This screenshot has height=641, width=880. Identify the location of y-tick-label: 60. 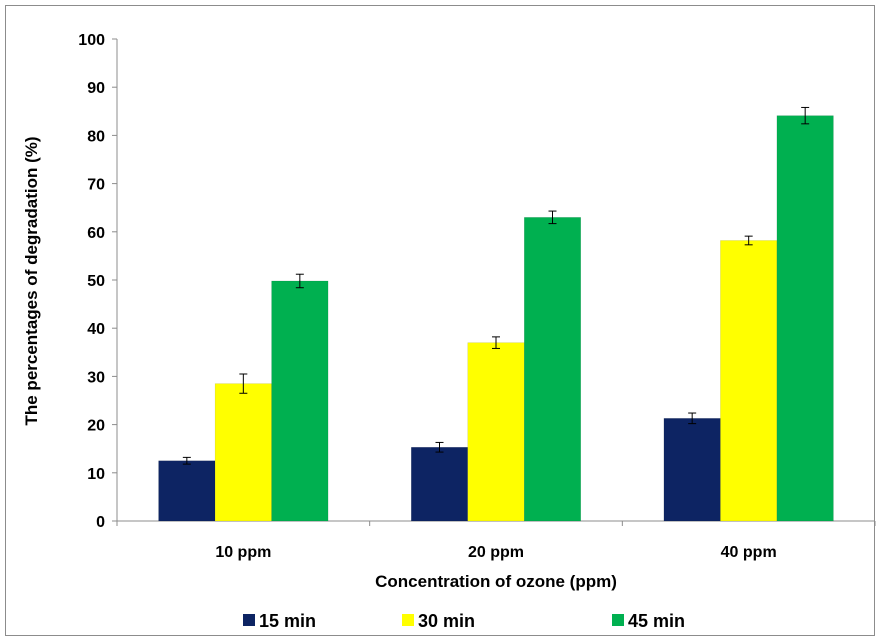
(96, 233).